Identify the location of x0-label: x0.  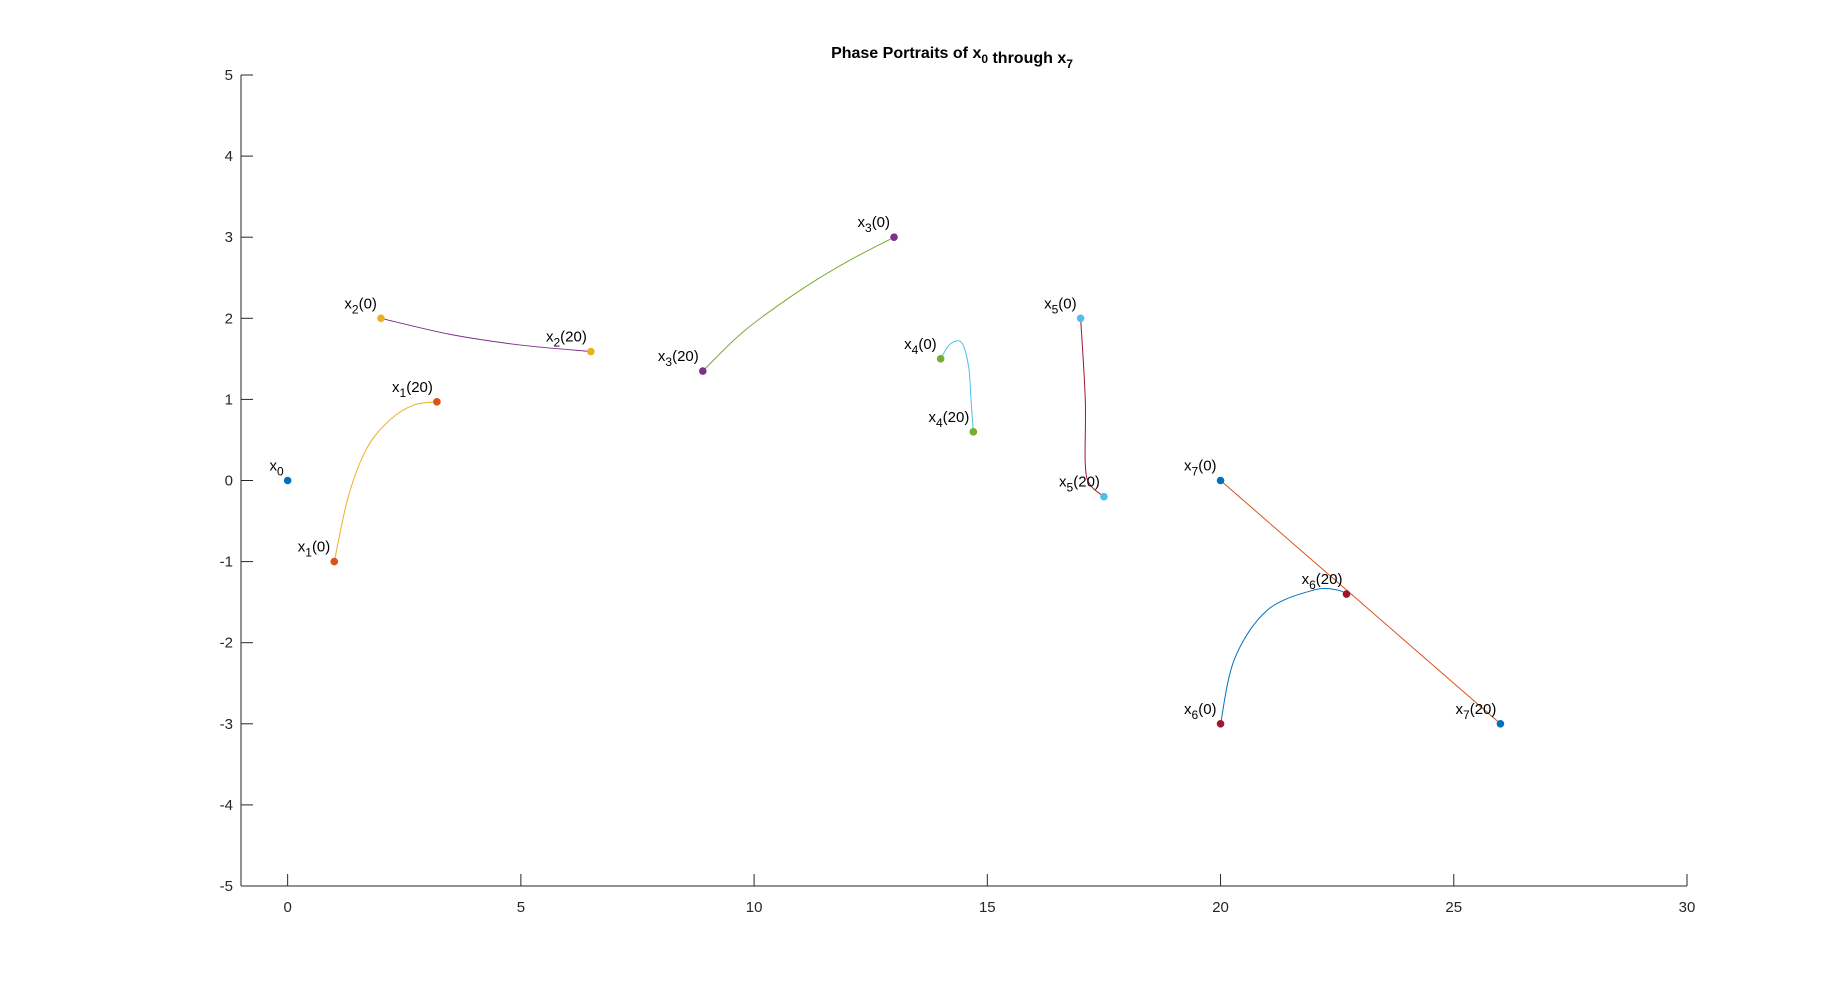
(276, 468).